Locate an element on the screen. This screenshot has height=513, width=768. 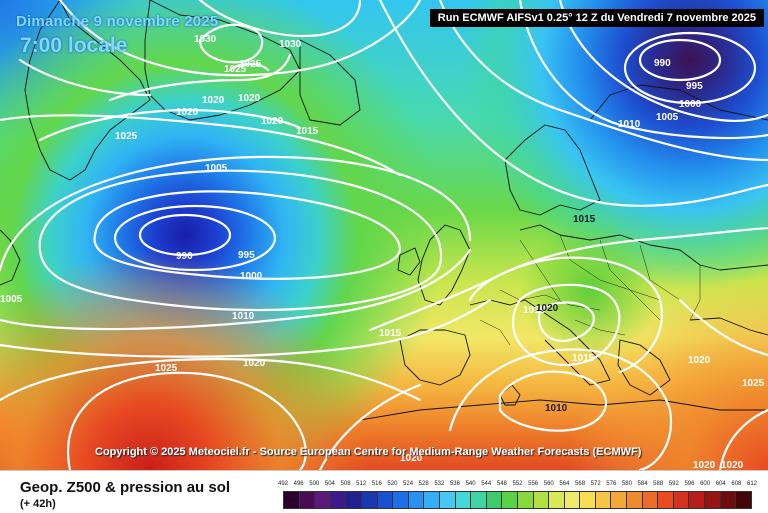
legend-label: 576 is located at coordinates (611, 484).